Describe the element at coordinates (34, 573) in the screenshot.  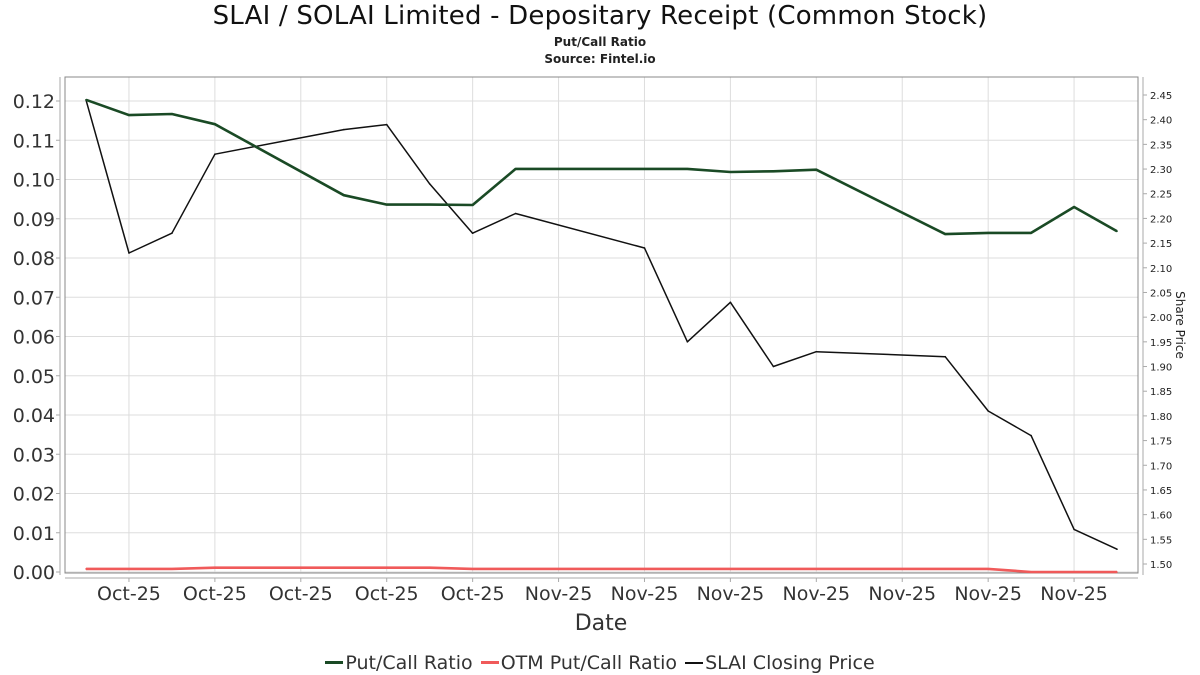
I see `left-tick-label: 0.00` at that location.